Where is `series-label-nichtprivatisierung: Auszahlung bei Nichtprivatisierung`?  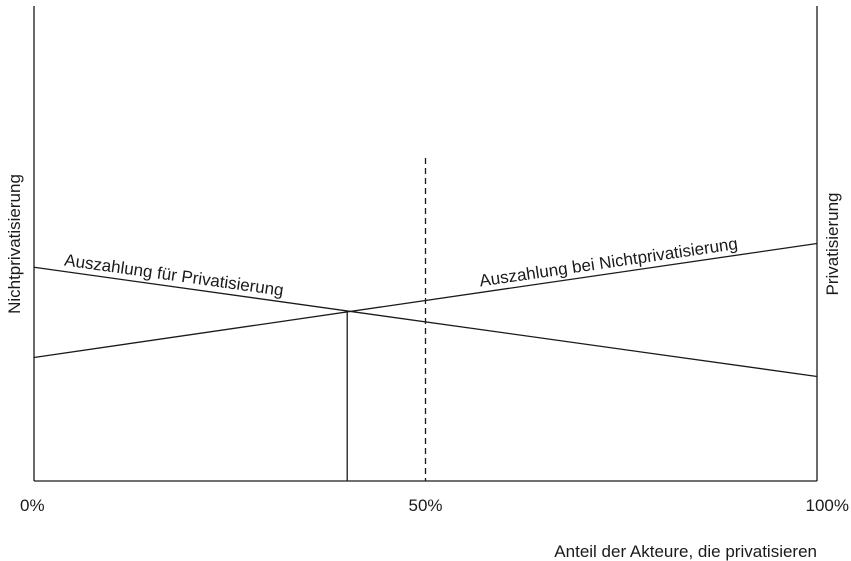
series-label-nichtprivatisierung: Auszahlung bei Nichtprivatisierung is located at coordinates (608, 262).